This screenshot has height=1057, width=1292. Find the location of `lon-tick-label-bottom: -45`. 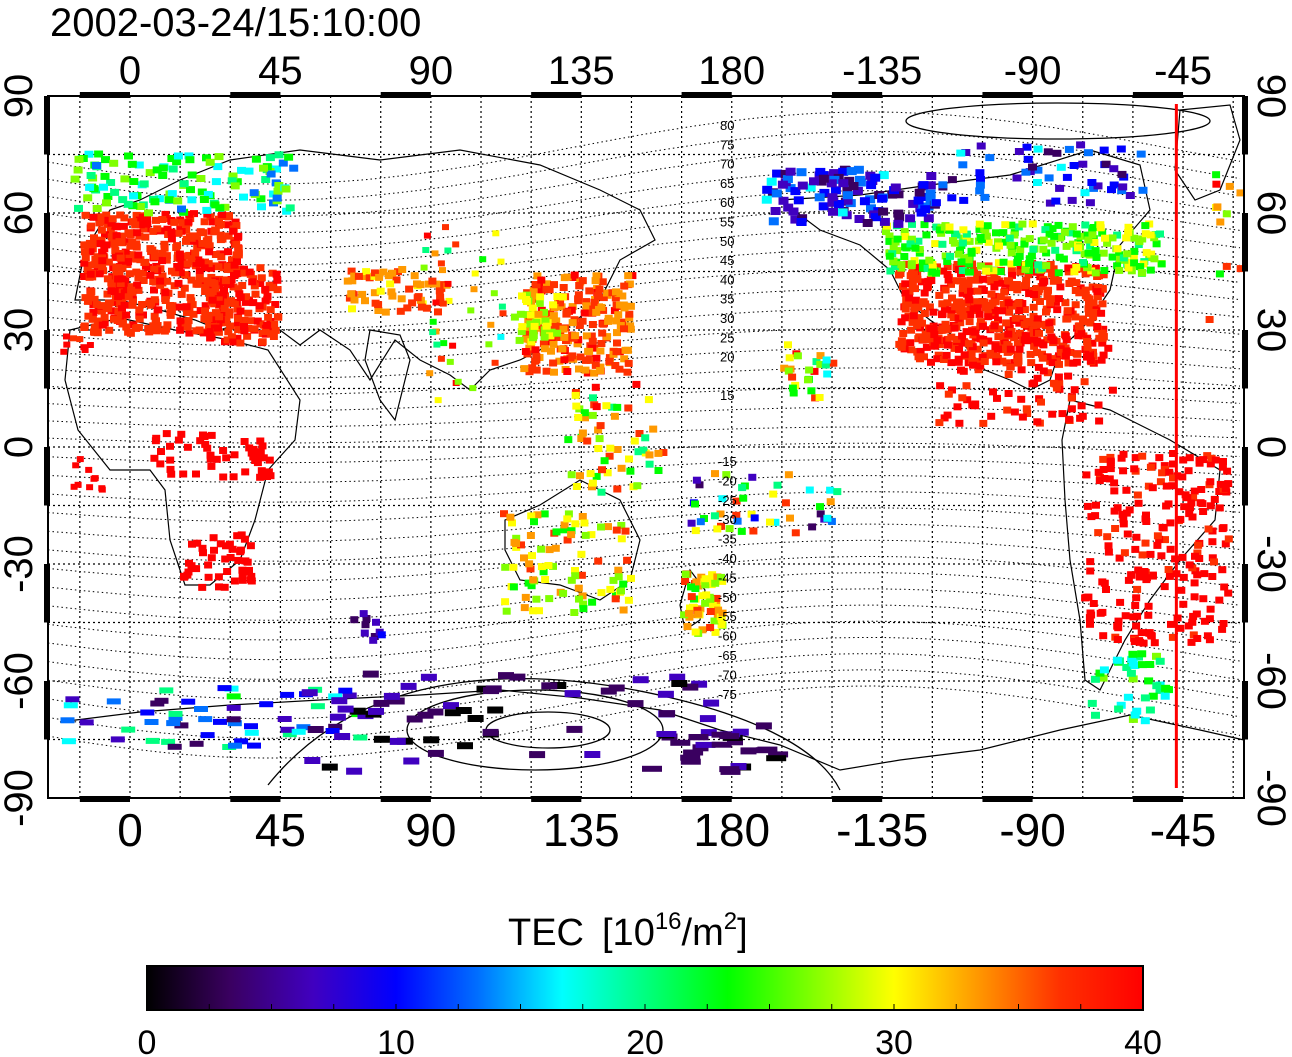

lon-tick-label-bottom: -45 is located at coordinates (1183, 830).